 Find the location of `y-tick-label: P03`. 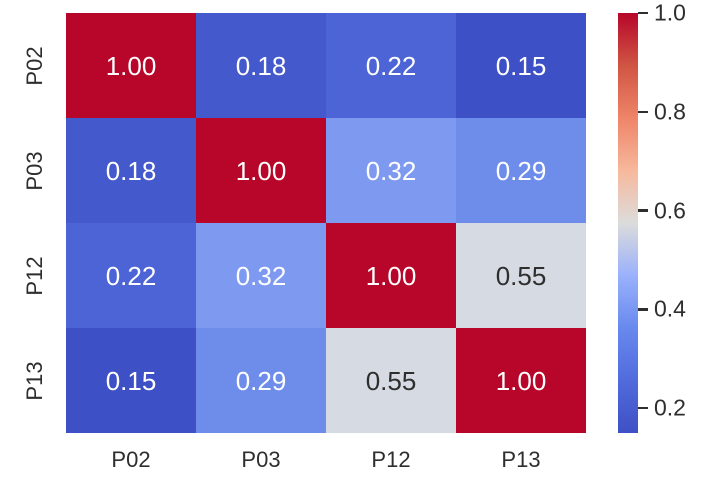

y-tick-label: P03 is located at coordinates (34, 170).